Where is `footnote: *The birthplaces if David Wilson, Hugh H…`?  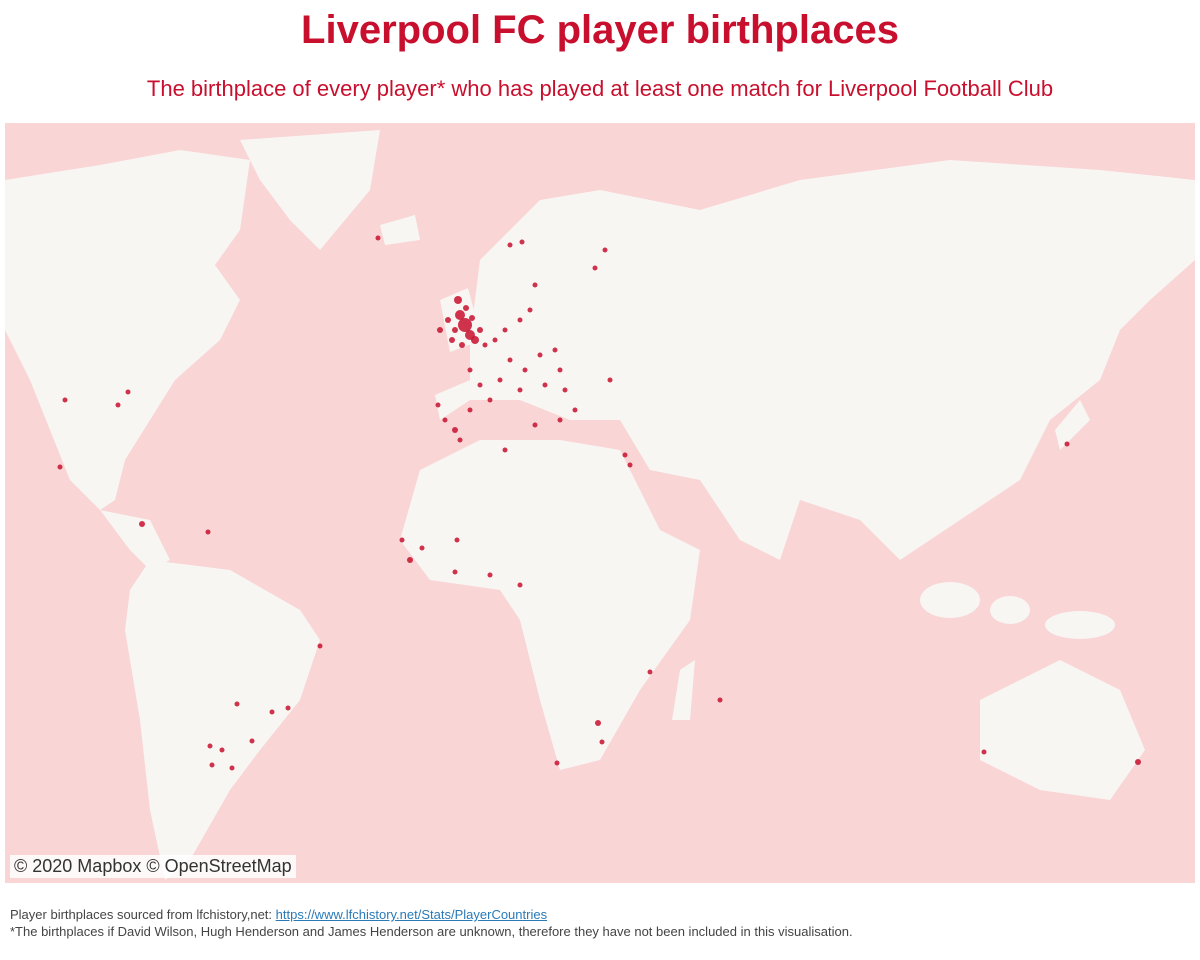 footnote: *The birthplaces if David Wilson, Hugh H… is located at coordinates (431, 931).